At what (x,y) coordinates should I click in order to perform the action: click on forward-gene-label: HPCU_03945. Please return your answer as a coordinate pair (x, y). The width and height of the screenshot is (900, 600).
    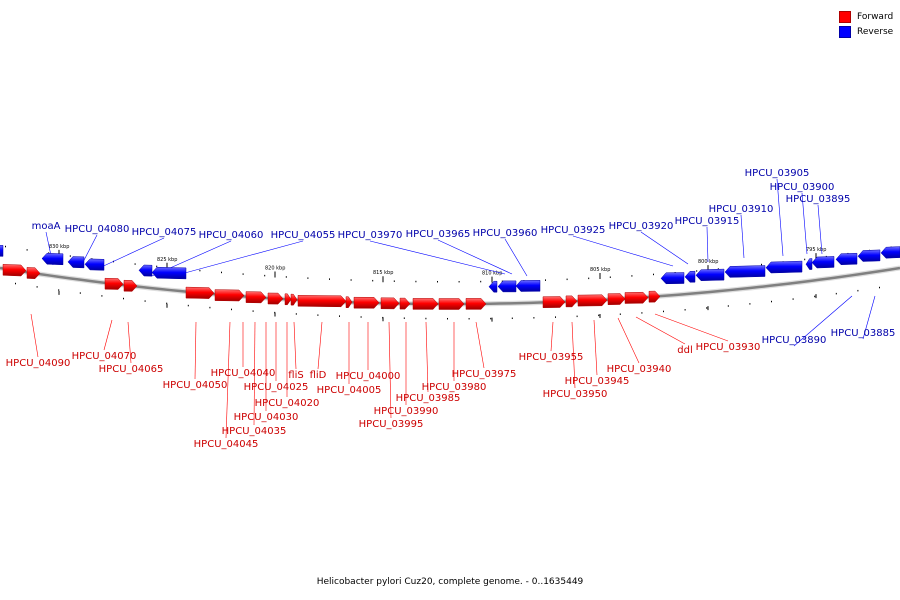
    Looking at the image, I should click on (597, 381).